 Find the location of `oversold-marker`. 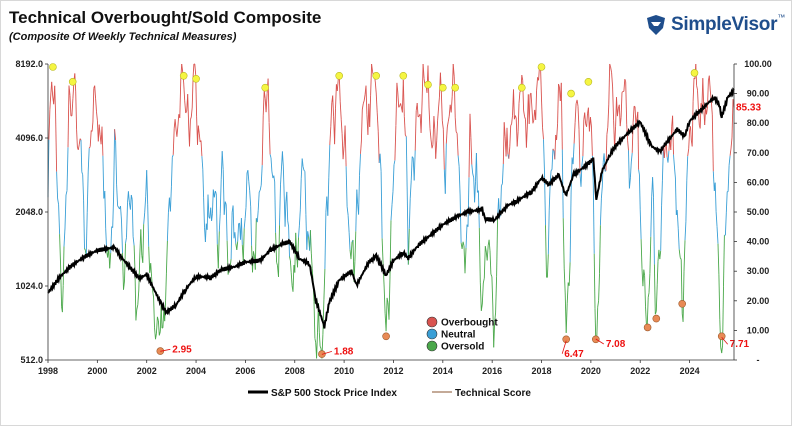

oversold-marker is located at coordinates (647, 327).